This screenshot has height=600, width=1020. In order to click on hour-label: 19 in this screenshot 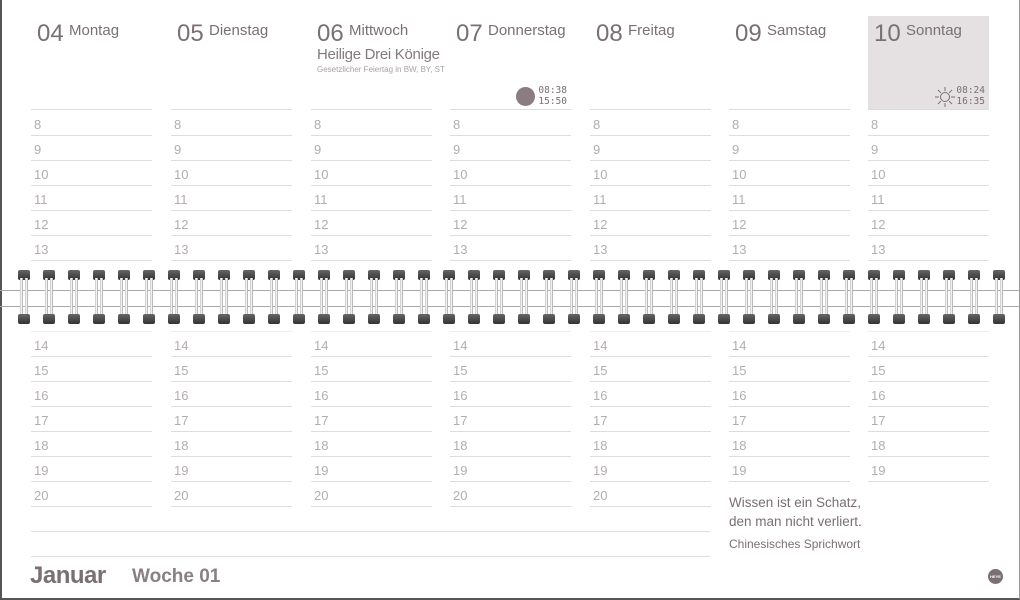, I will do `click(878, 470)`.